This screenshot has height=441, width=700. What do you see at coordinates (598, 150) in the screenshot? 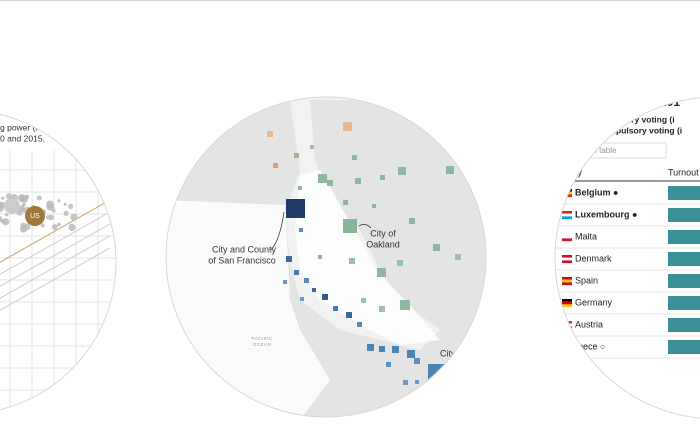
I see `search-placeholder: ch in table` at bounding box center [598, 150].